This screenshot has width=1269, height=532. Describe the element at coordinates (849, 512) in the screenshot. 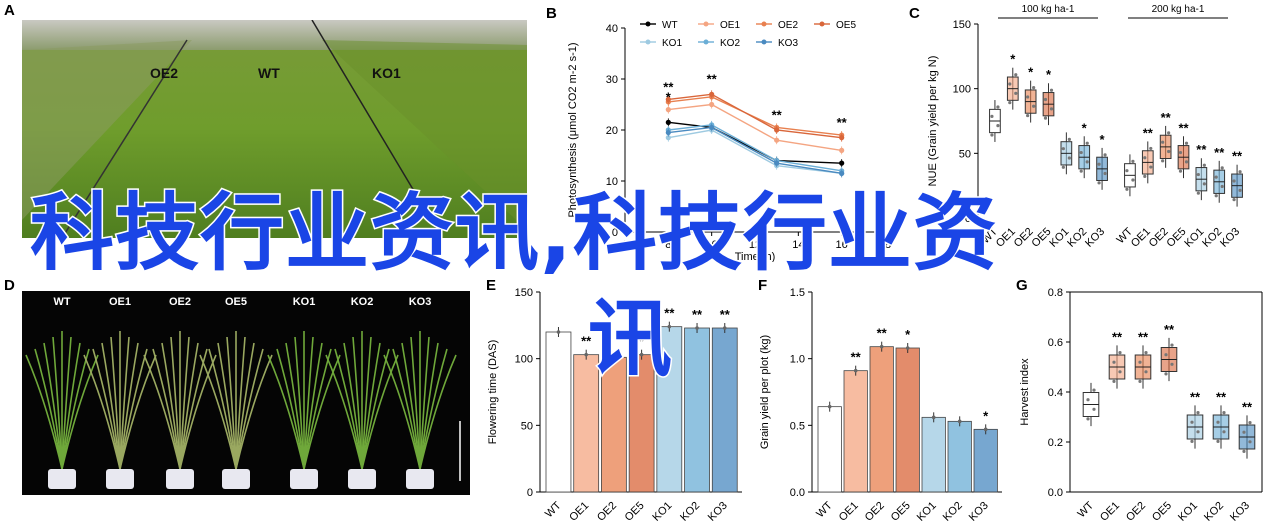

I see `chart-f-xtick-label: OE1` at that location.